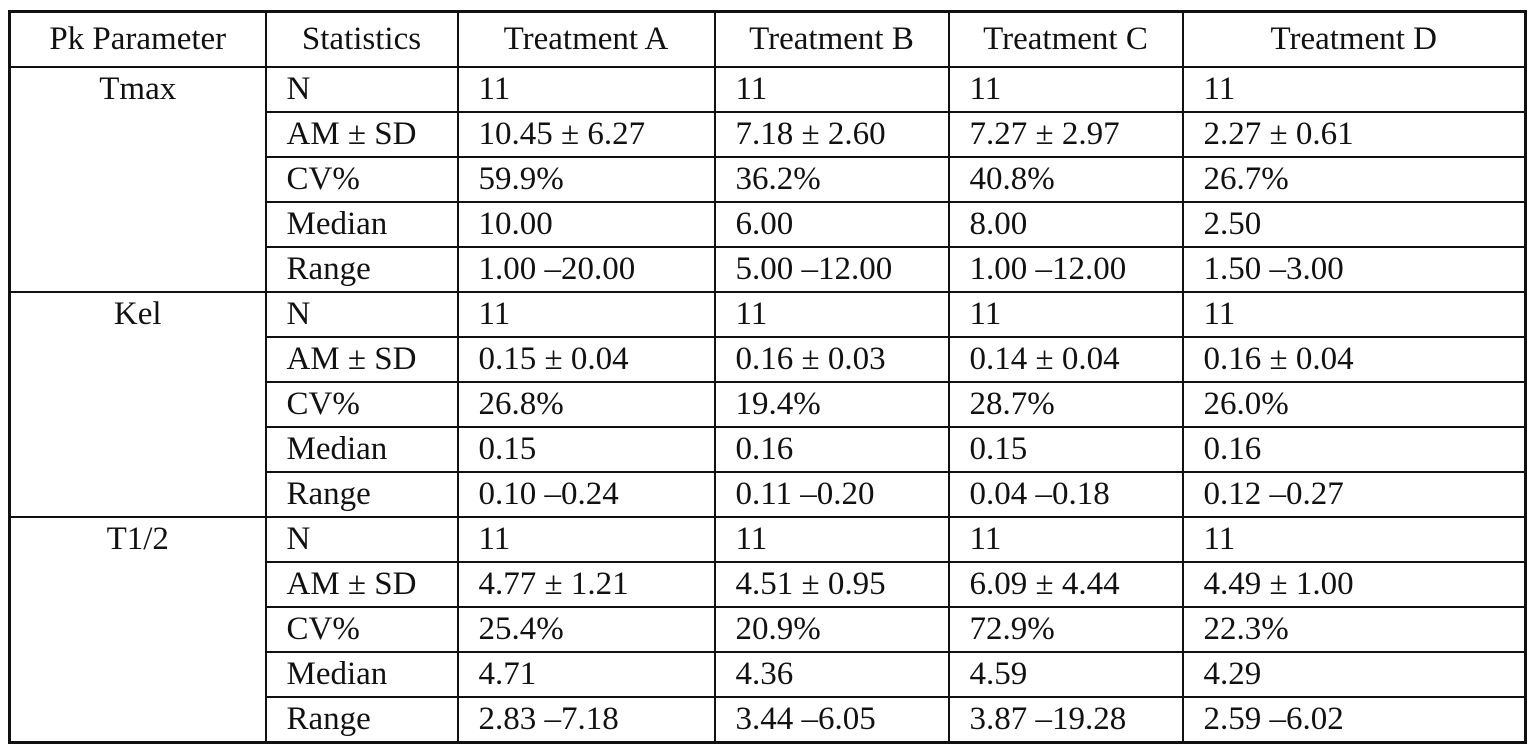  I want to click on header-treatment-d: Treatment D, so click(1354, 40).